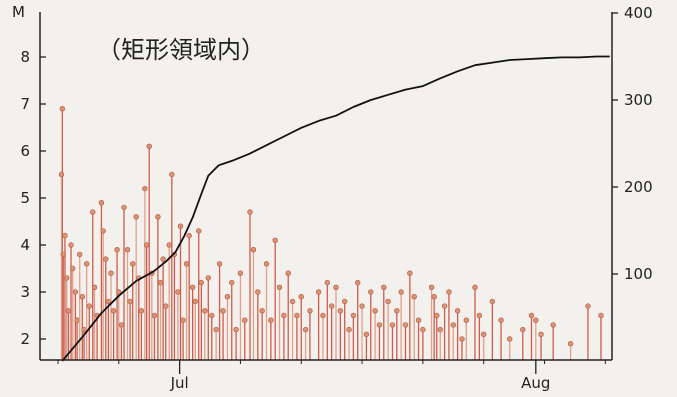 The image size is (677, 397). What do you see at coordinates (25, 292) in the screenshot?
I see `left-axis-tick-label: 3` at bounding box center [25, 292].